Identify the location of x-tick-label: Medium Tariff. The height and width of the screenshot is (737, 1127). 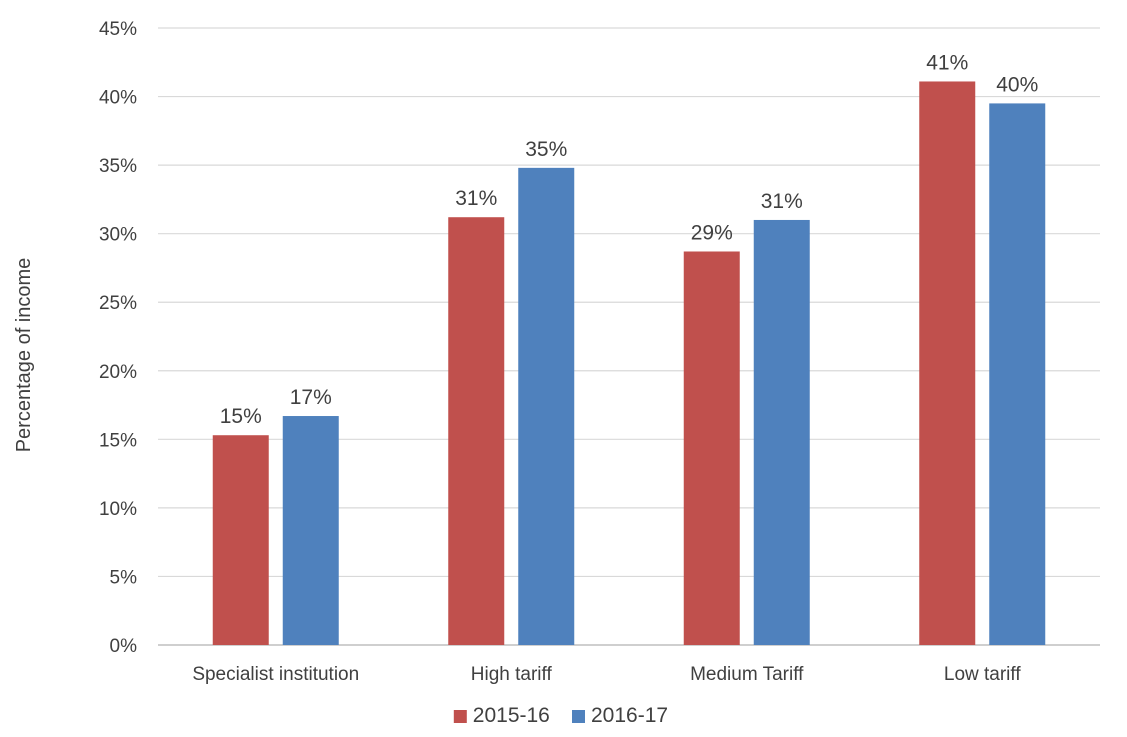
(747, 674).